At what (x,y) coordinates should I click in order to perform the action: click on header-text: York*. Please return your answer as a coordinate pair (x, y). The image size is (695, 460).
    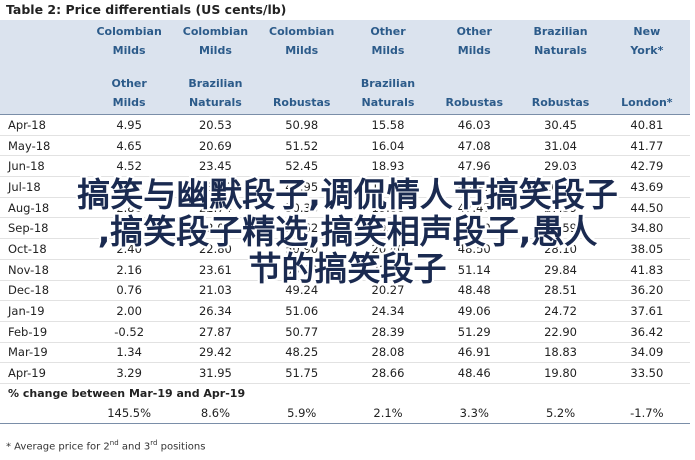
    Looking at the image, I should click on (647, 50).